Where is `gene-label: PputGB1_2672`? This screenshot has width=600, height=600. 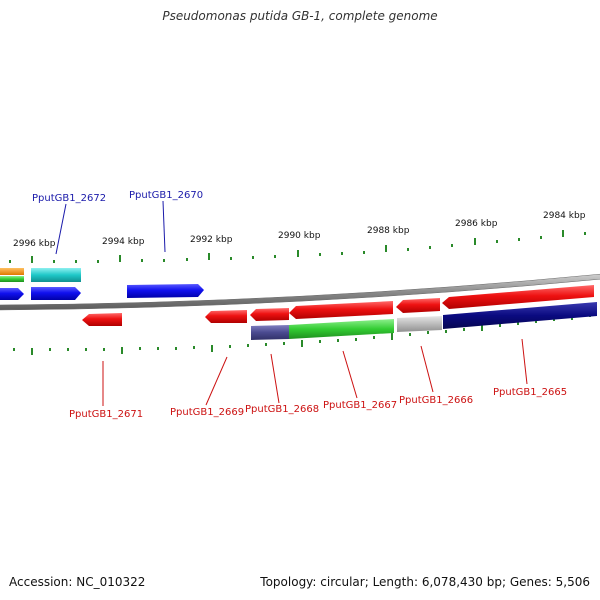 gene-label: PputGB1_2672 is located at coordinates (69, 198).